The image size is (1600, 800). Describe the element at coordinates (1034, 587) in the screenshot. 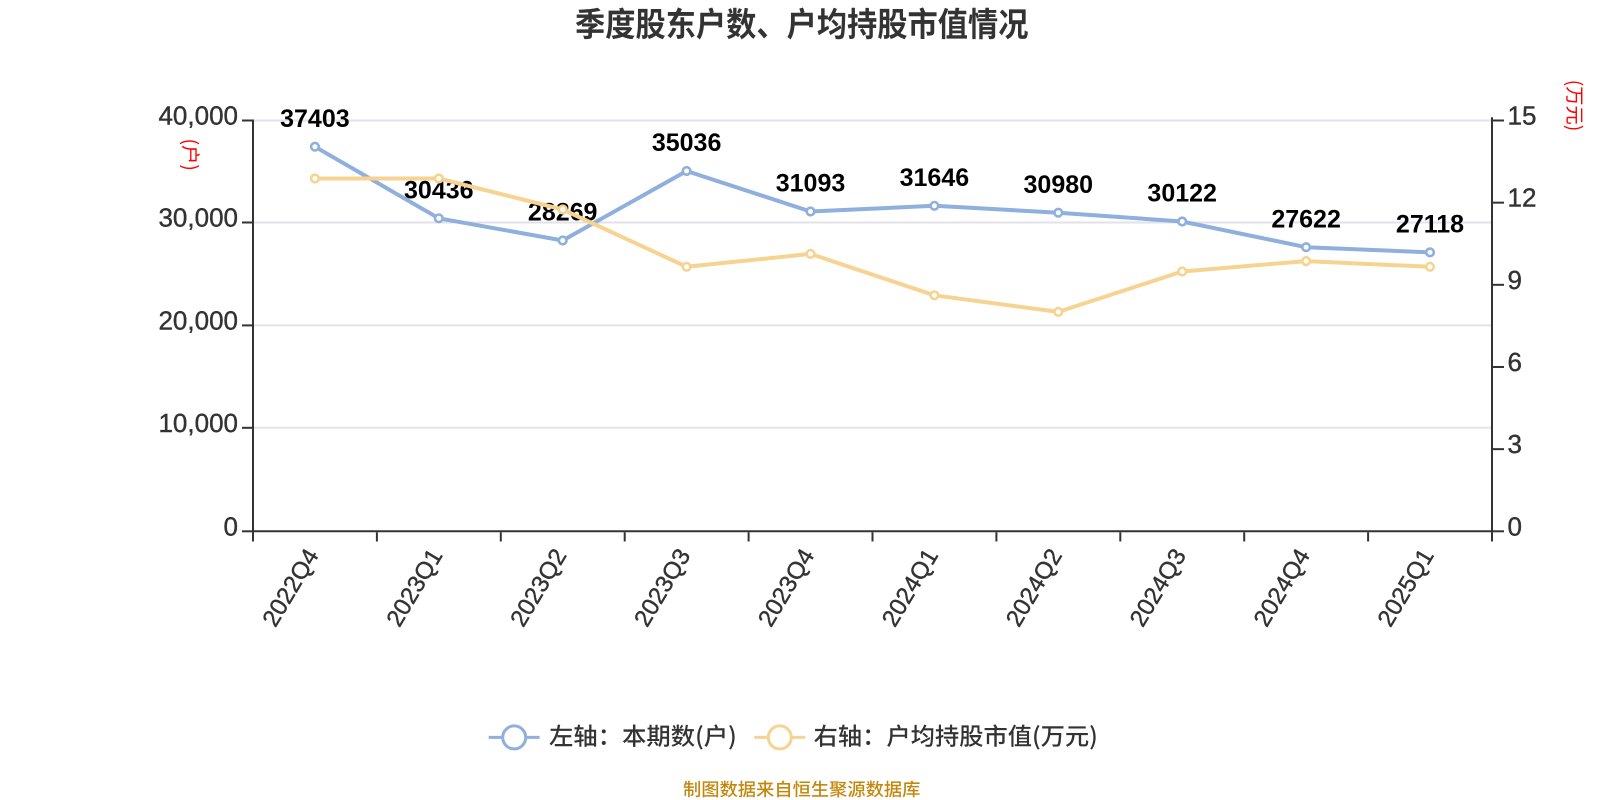

I see `svg-text: 2024Q2` at that location.